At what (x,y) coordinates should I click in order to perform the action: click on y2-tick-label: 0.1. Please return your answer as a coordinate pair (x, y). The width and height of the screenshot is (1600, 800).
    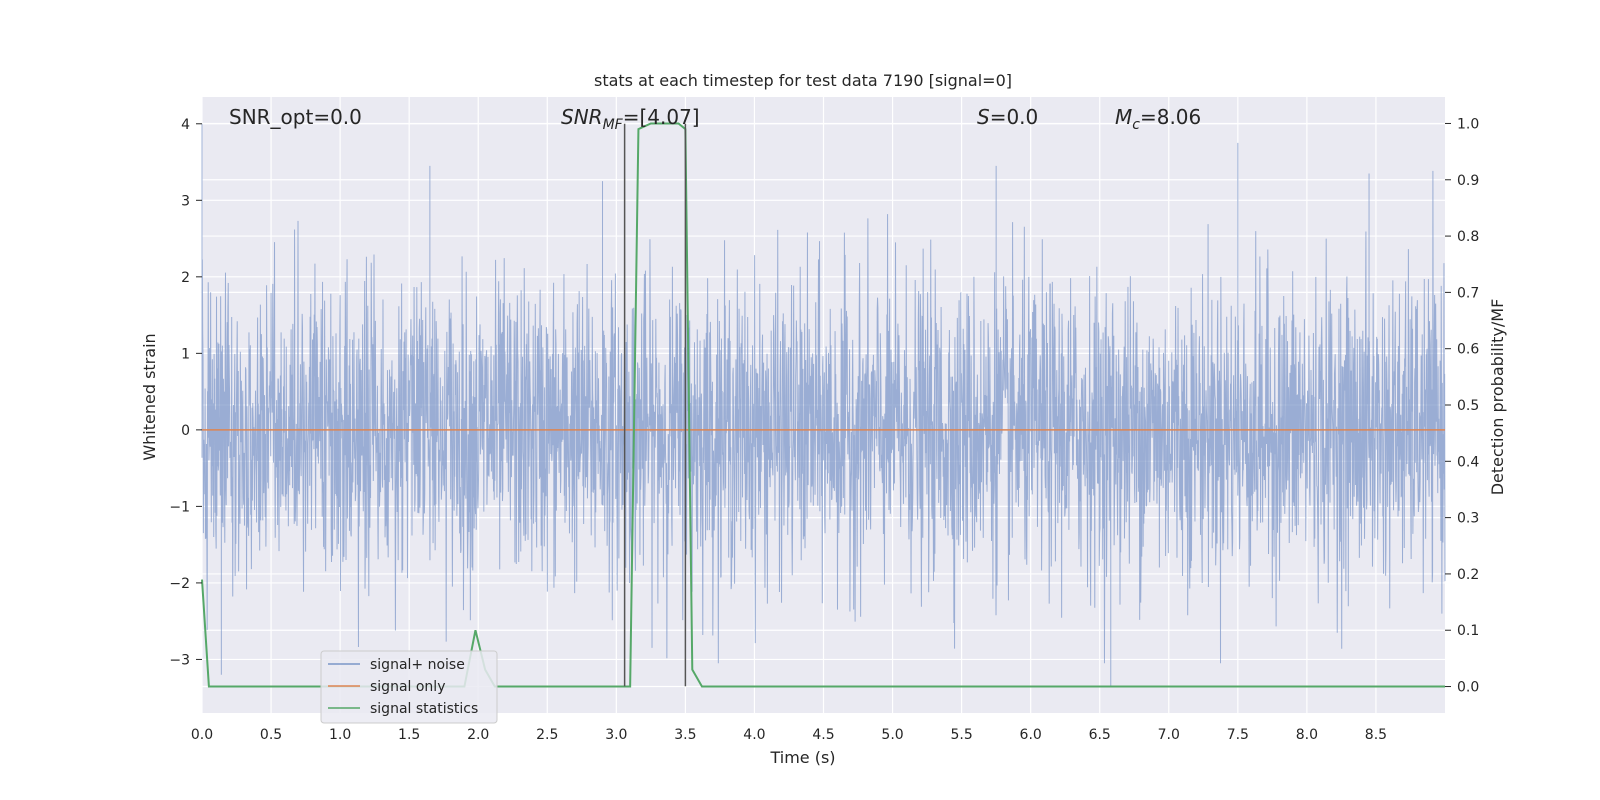
    Looking at the image, I should click on (1468, 631).